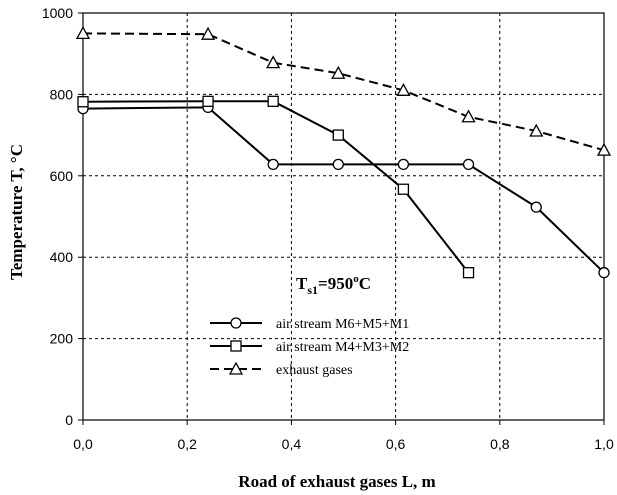  I want to click on legend-label-series-1: air stream M6+M5+M1, so click(342, 324).